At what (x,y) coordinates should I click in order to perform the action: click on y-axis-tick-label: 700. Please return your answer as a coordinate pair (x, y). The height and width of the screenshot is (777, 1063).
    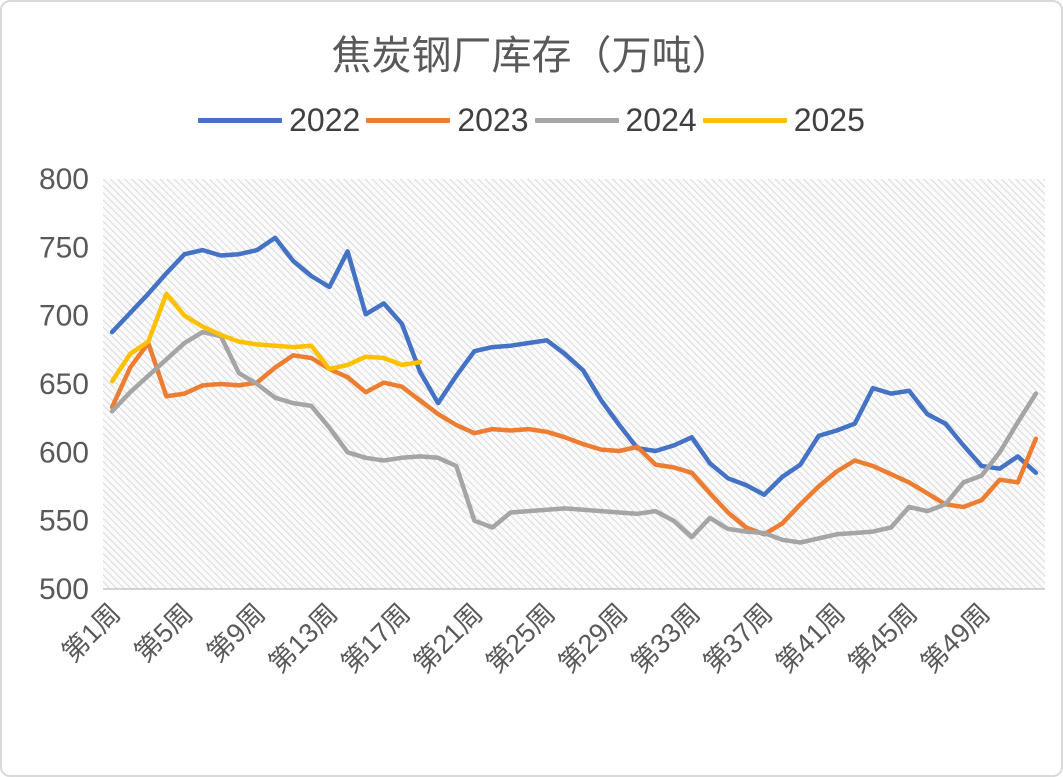
    Looking at the image, I should click on (64, 315).